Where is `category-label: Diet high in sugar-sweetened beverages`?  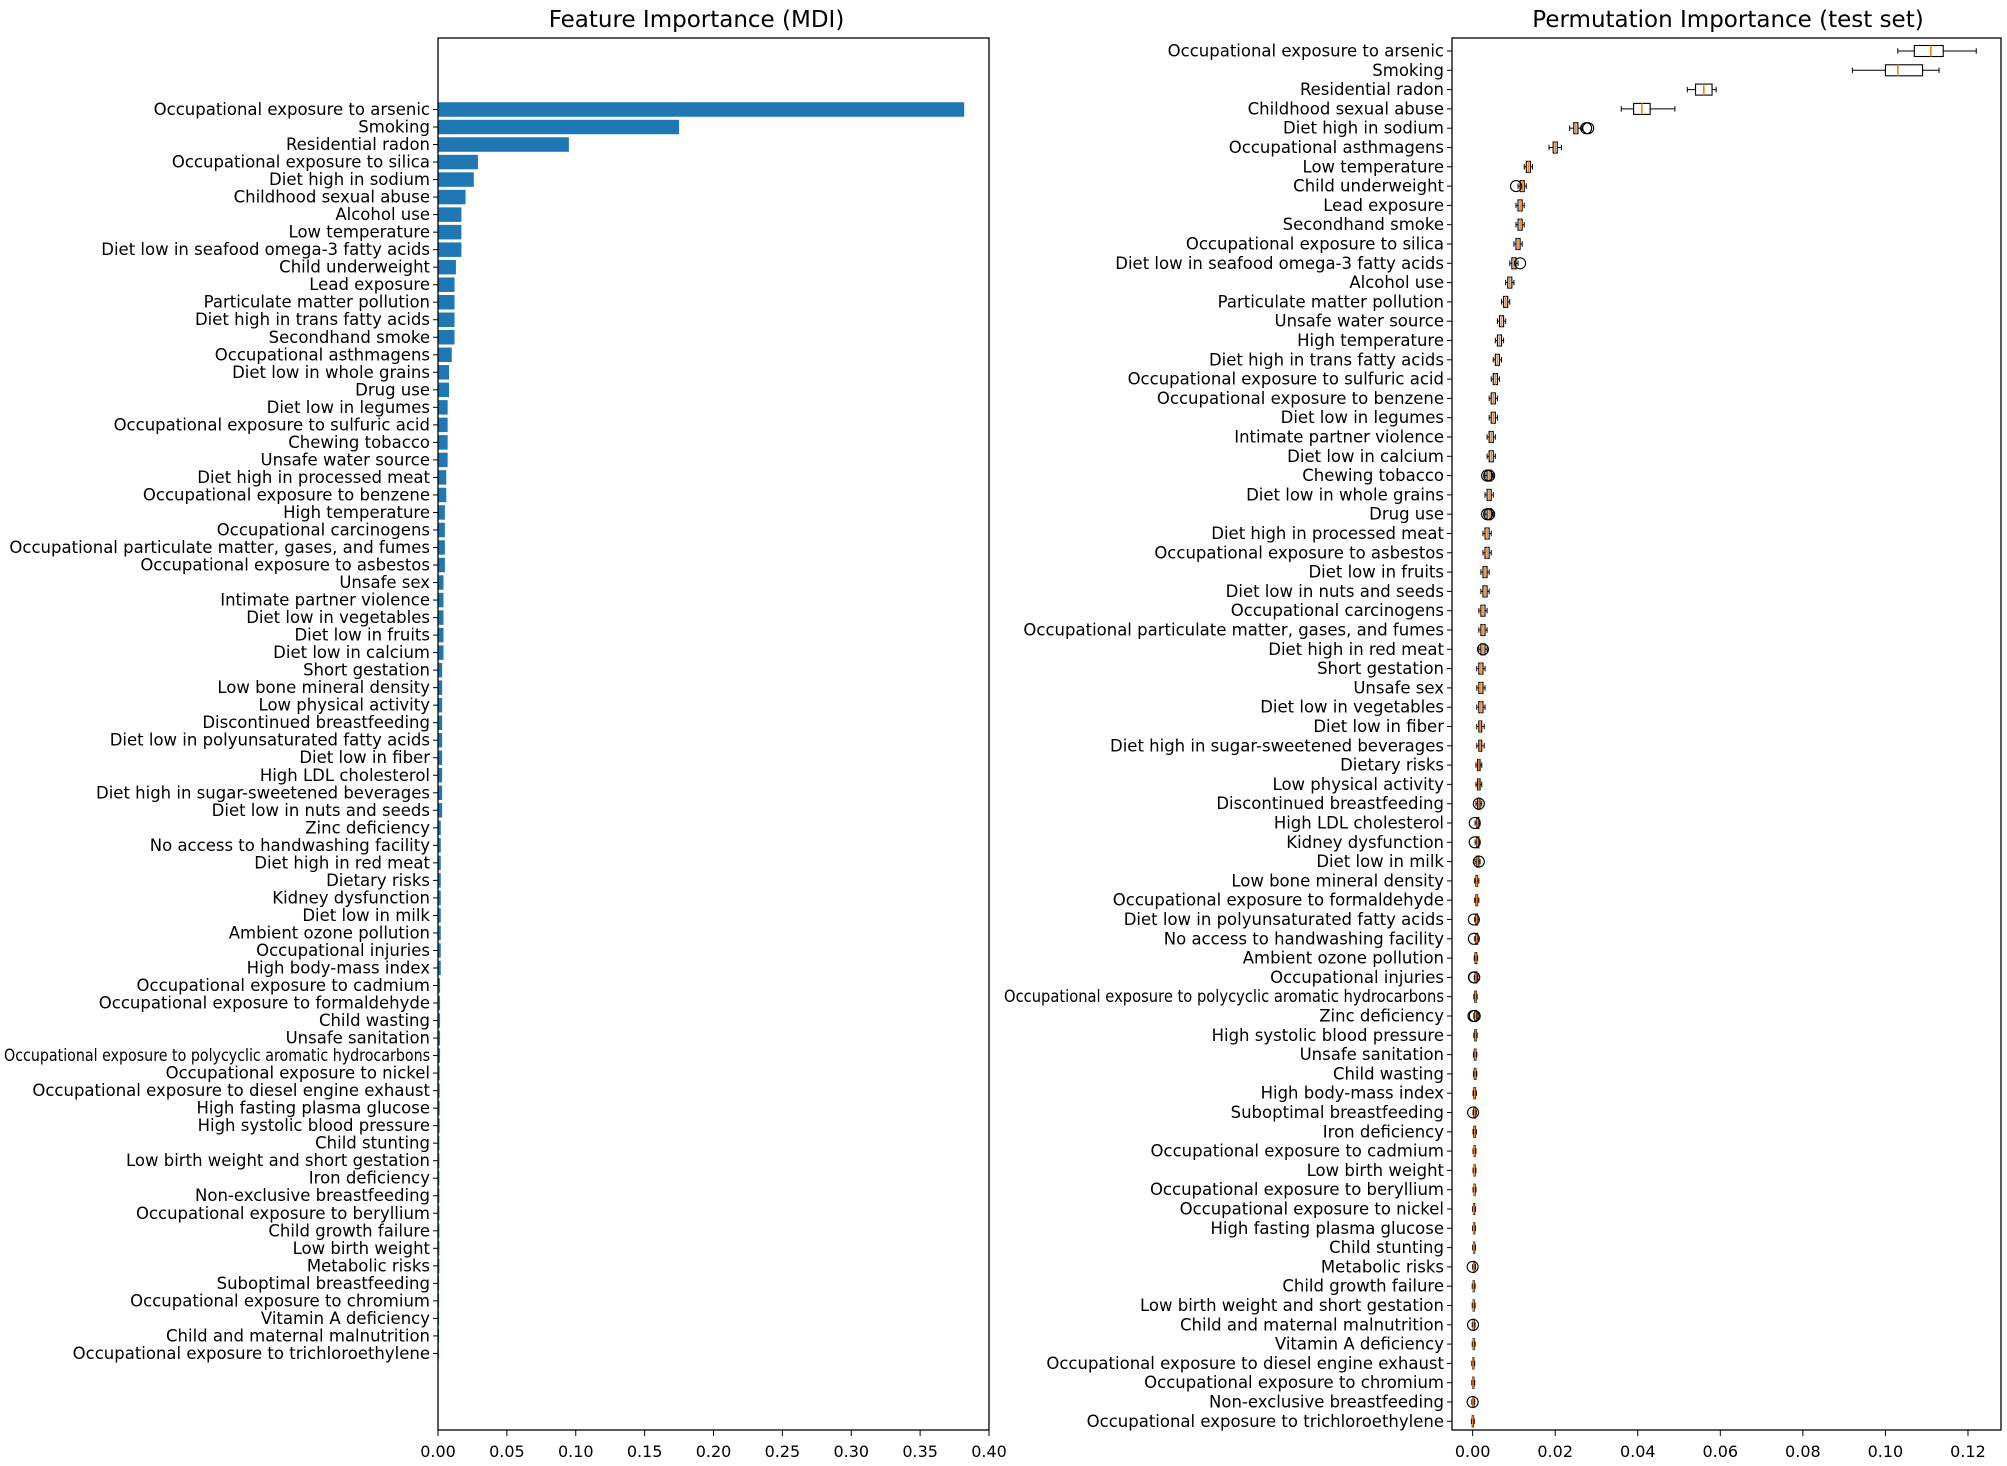
category-label: Diet high in sugar-sweetened beverages is located at coordinates (1277, 745).